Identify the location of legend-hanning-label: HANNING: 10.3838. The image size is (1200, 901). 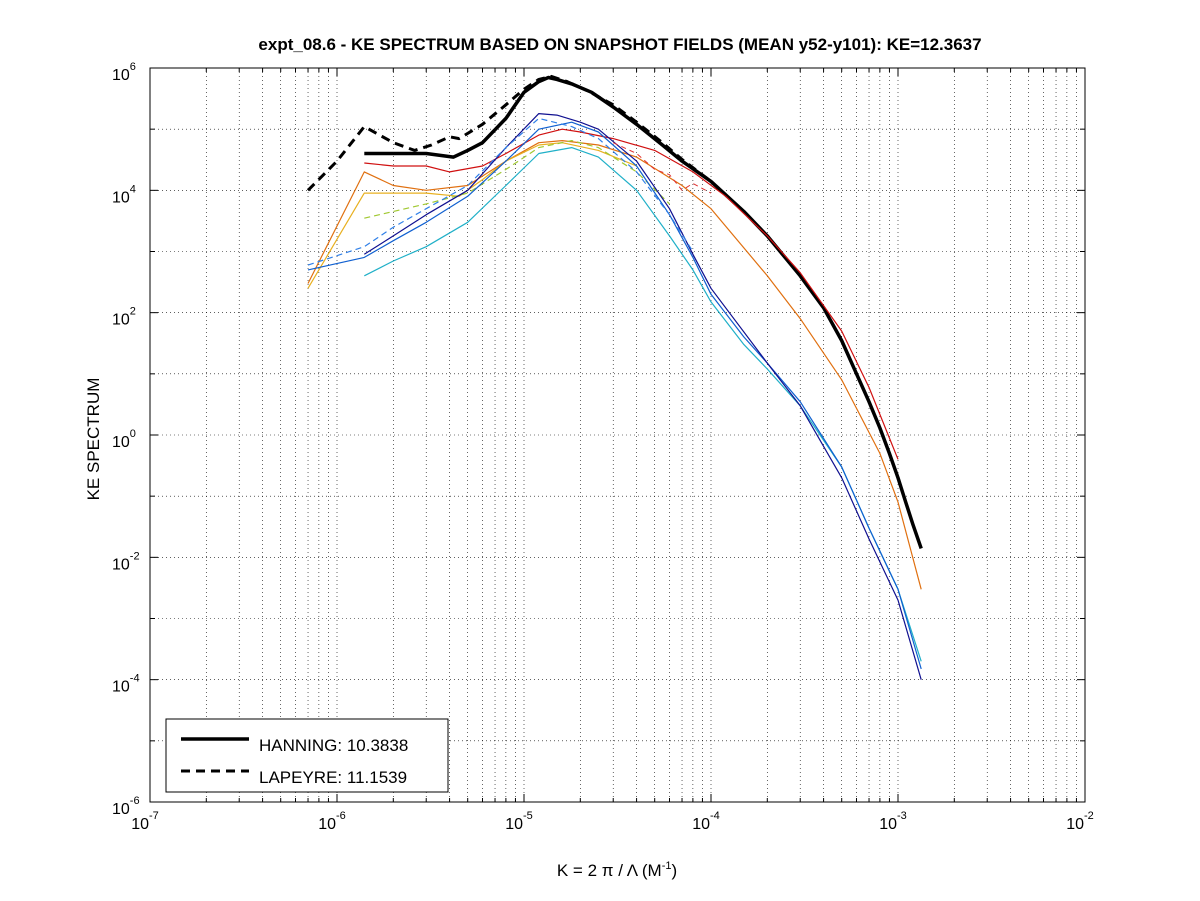
(333, 745).